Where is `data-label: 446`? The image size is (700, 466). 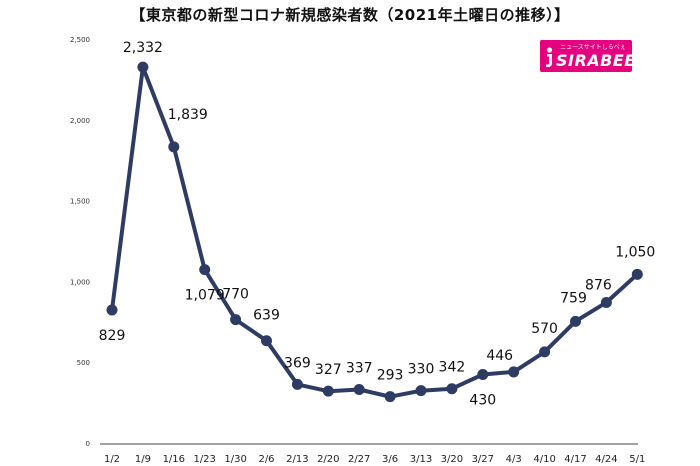
data-label: 446 is located at coordinates (499, 356).